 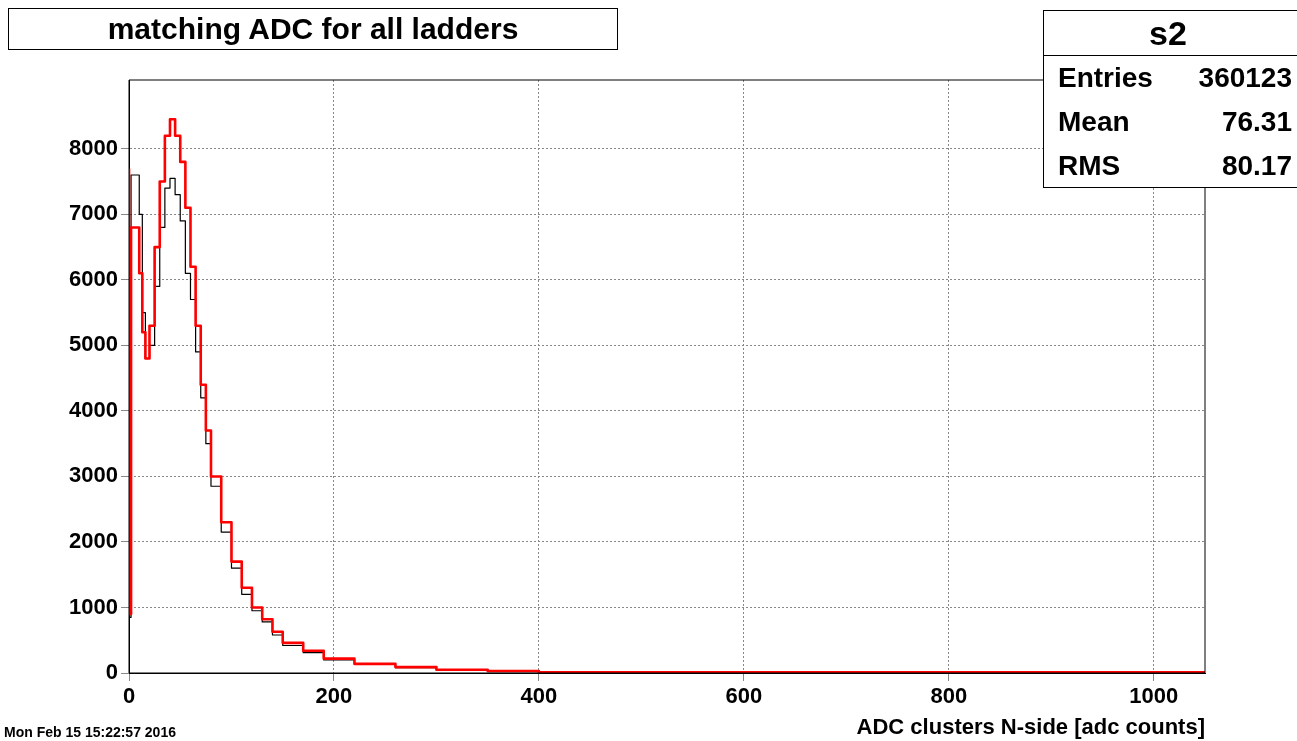 What do you see at coordinates (93, 213) in the screenshot?
I see `y-tick-label: 7000` at bounding box center [93, 213].